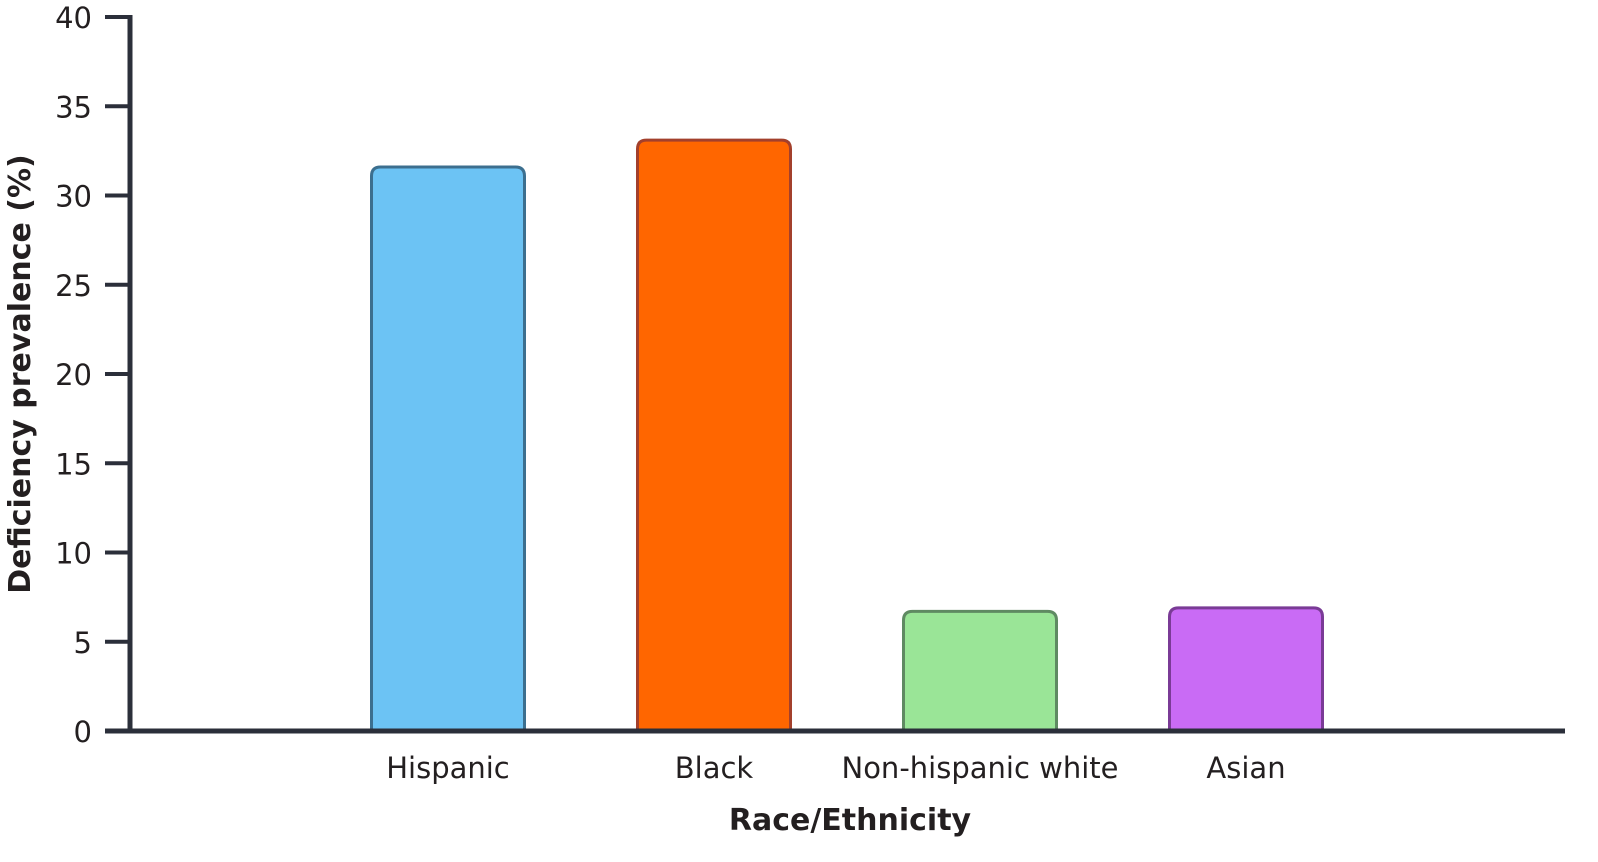 The height and width of the screenshot is (862, 1598). I want to click on y-tick-label: 35, so click(73, 107).